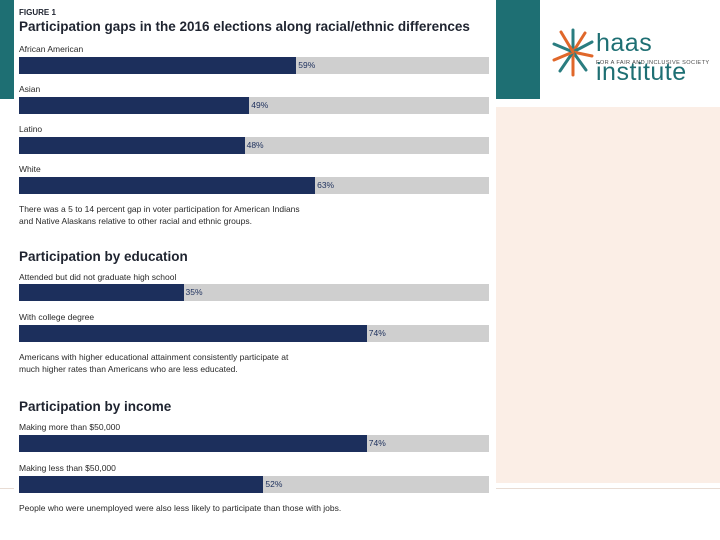 The height and width of the screenshot is (540, 720). I want to click on bar-track: 63%, so click(254, 185).